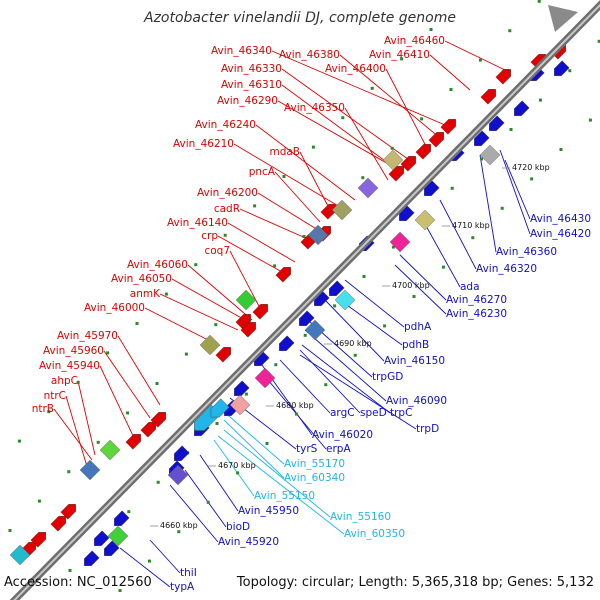  What do you see at coordinates (248, 542) in the screenshot?
I see `gene-label: Avin_45920` at bounding box center [248, 542].